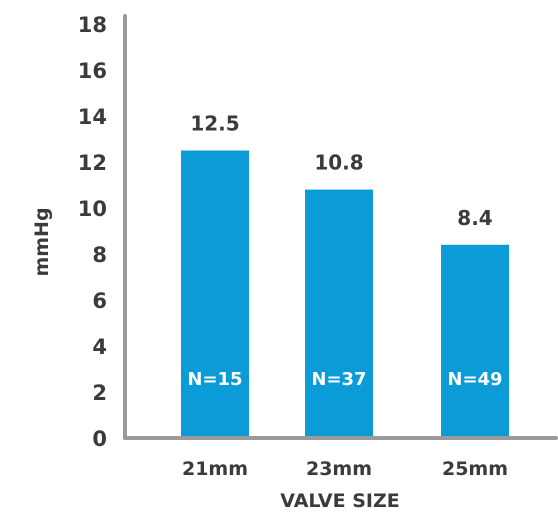 This screenshot has height=515, width=558. Describe the element at coordinates (214, 124) in the screenshot. I see `bar-value-label: 12.5` at that location.